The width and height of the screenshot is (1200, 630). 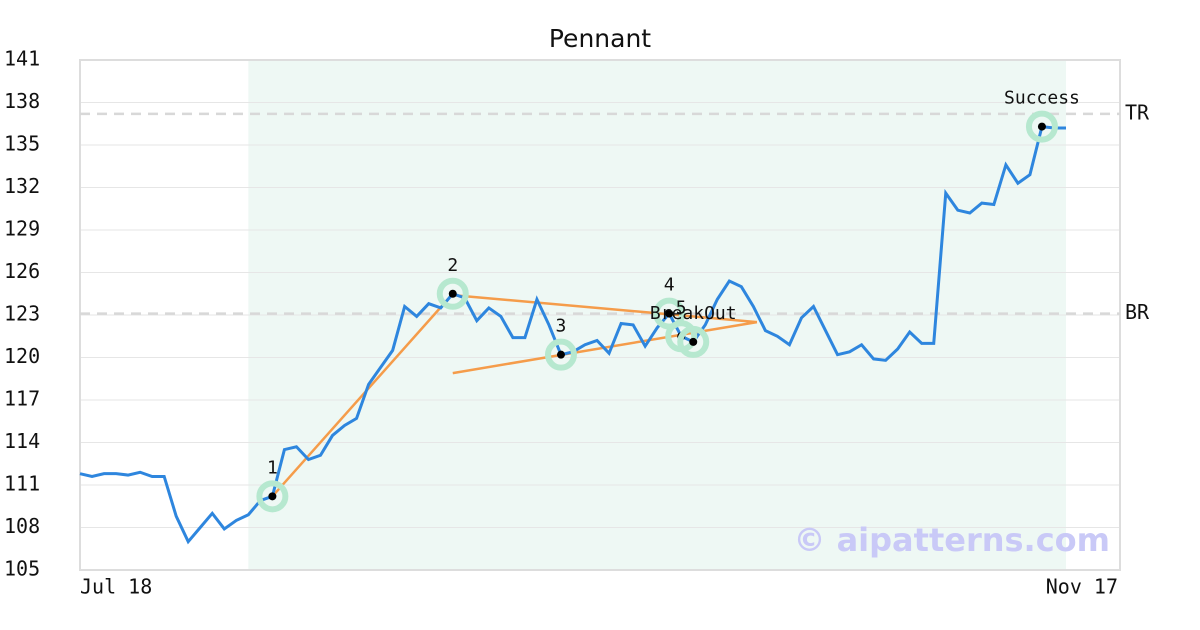 I want to click on y-tick-label: 120, so click(x=22, y=356).